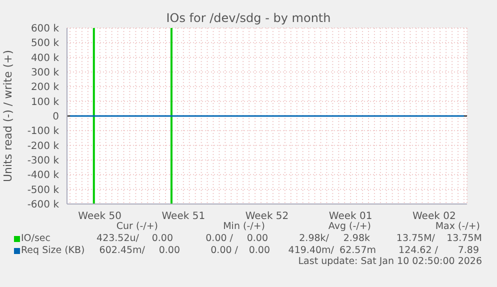 Image resolution: width=497 pixels, height=287 pixels. I want to click on text: Last update: Sat Jan 10 02:50:00 2026, so click(390, 261).